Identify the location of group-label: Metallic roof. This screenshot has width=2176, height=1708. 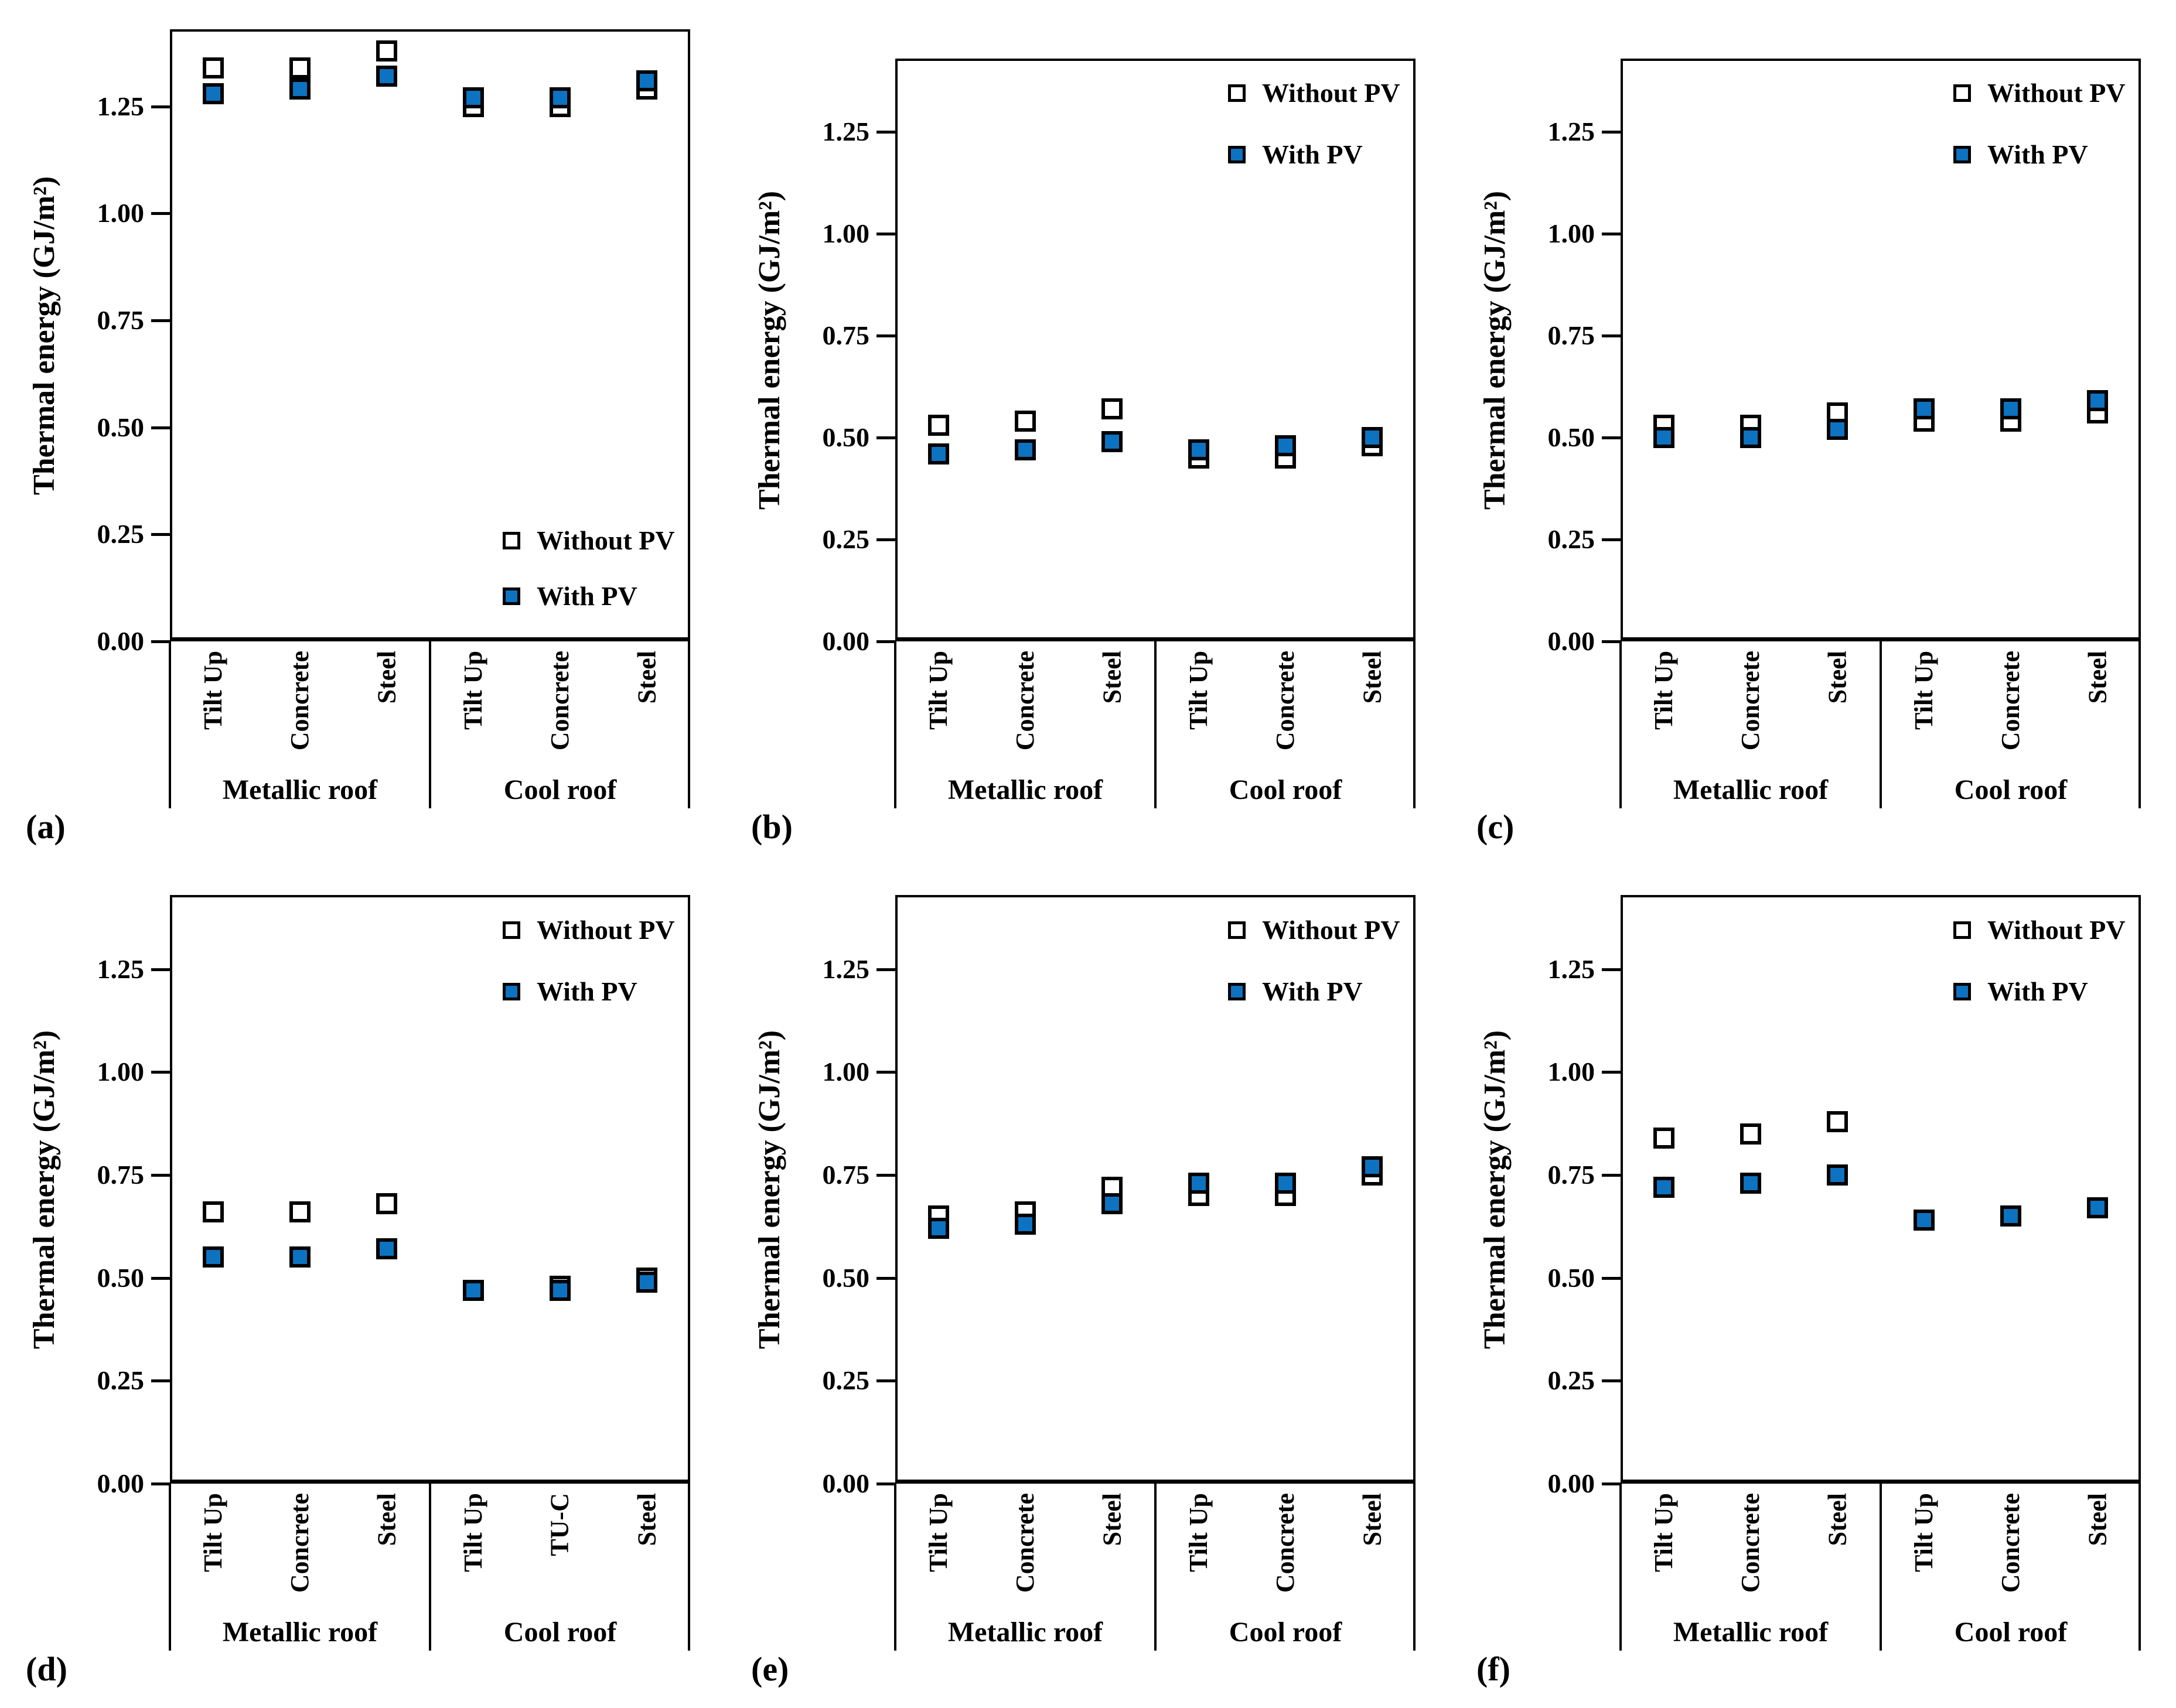
(1751, 1632).